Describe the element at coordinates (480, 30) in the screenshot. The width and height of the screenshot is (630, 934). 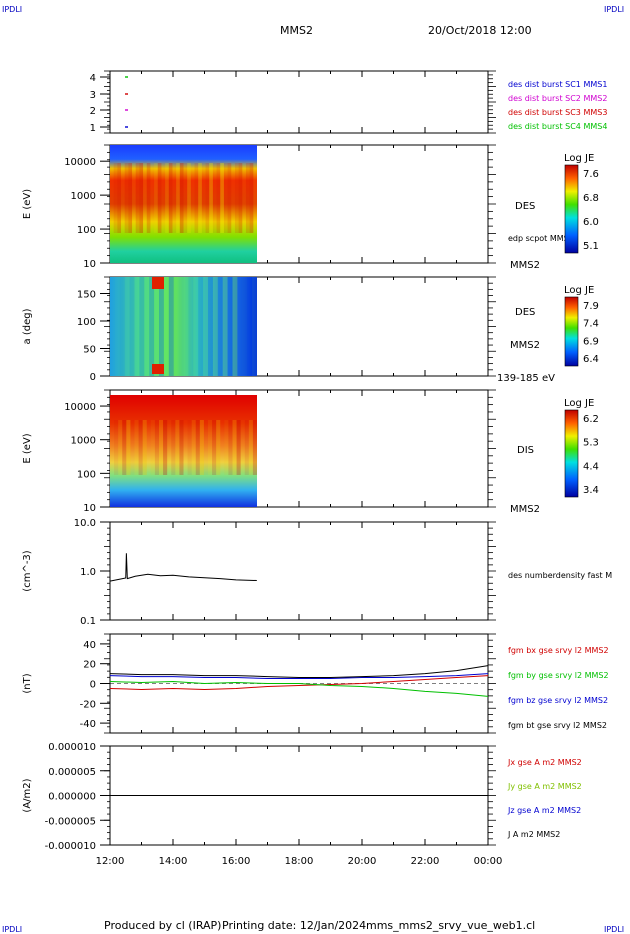
I see `datetime-title: 20/Oct/2018 12:00` at that location.